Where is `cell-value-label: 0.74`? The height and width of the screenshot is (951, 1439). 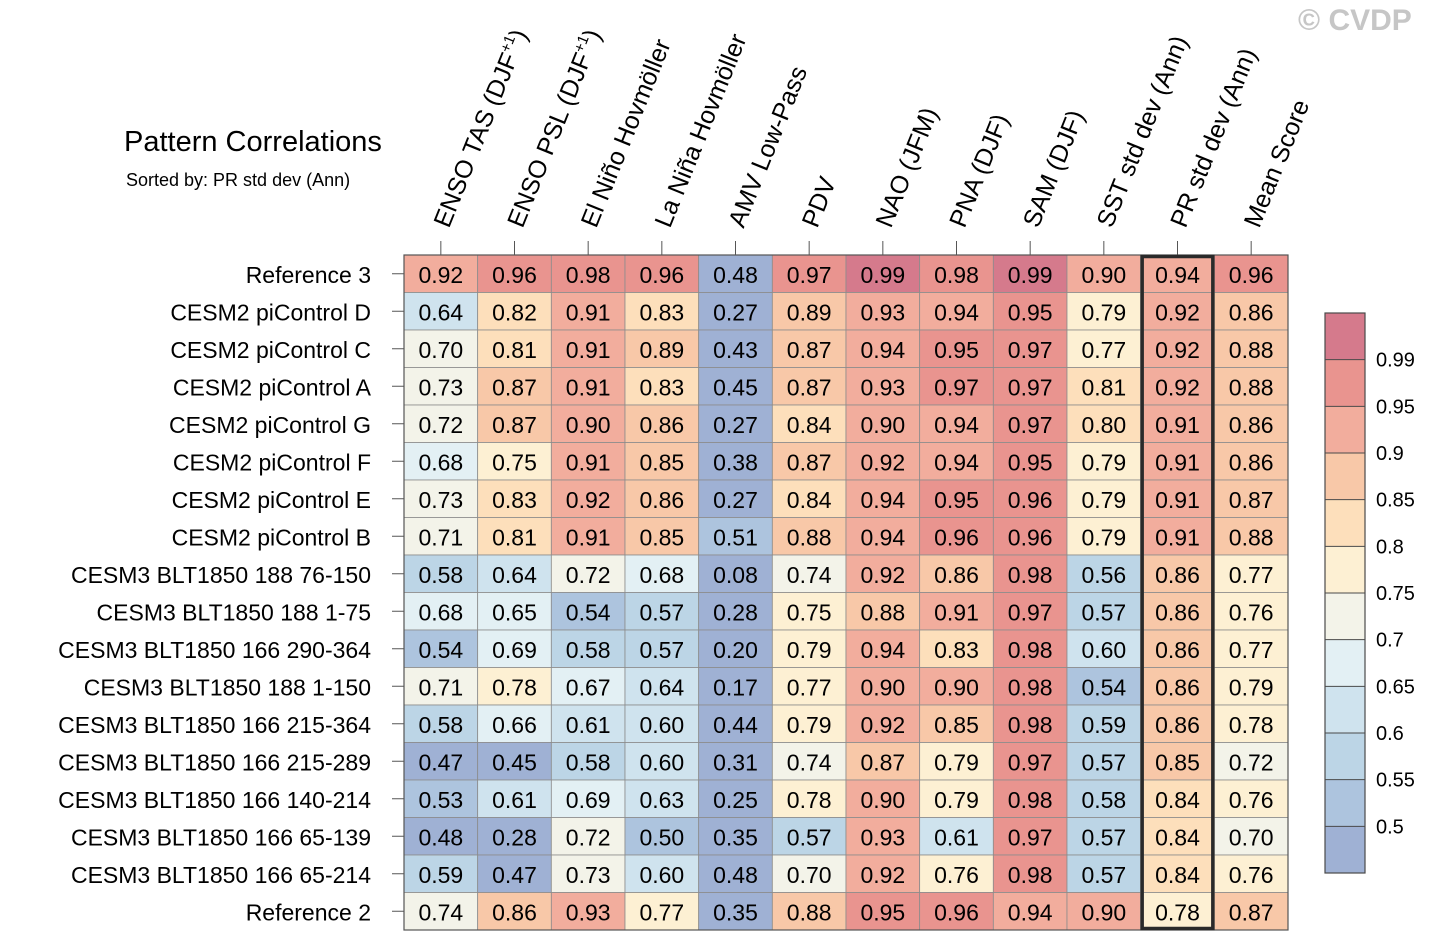
cell-value-label: 0.74 is located at coordinates (809, 762).